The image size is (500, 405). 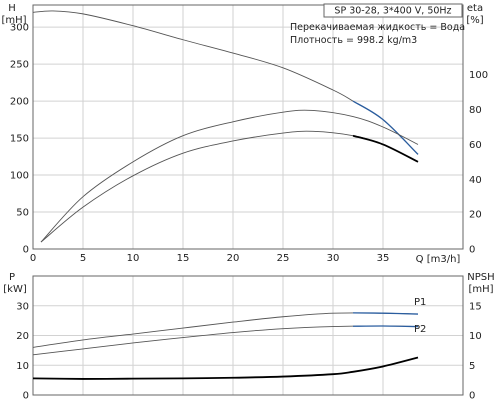 I want to click on x-tick-label-0-3: 15, so click(x=183, y=258).